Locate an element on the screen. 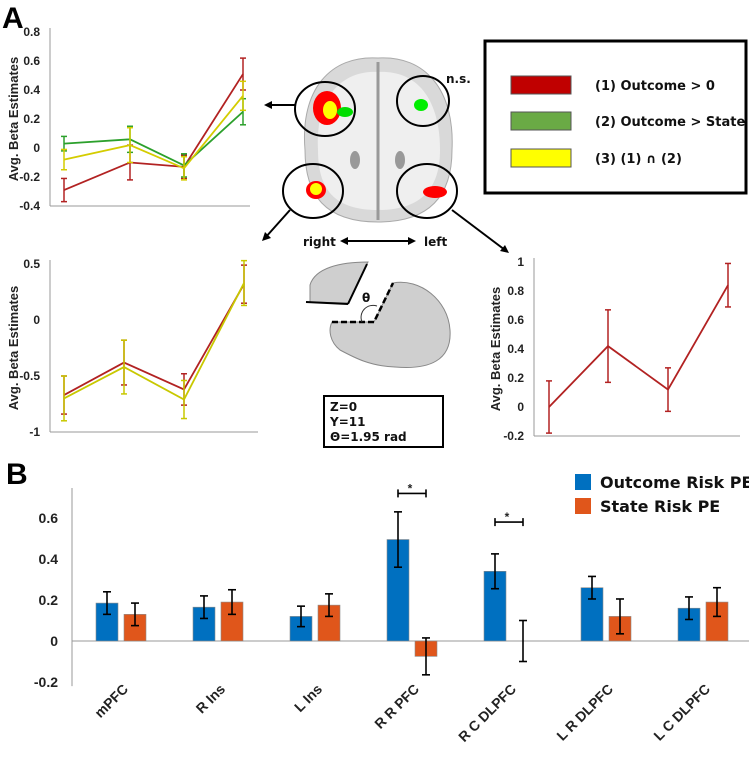 The width and height of the screenshot is (749, 764). x-tick-label: mPFC is located at coordinates (111, 701).